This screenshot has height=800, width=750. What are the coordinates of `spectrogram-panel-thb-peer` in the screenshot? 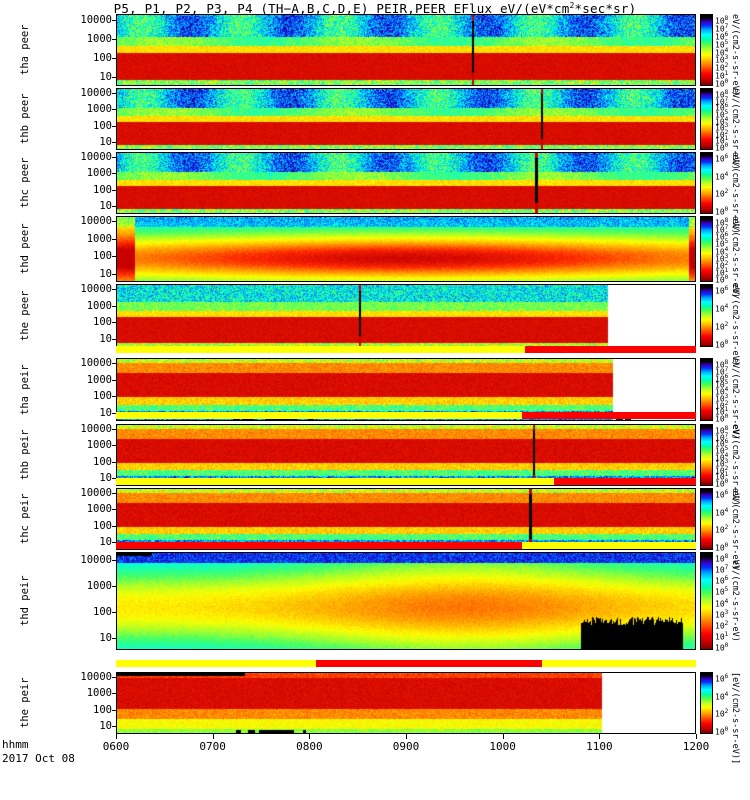 It's located at (406, 119).